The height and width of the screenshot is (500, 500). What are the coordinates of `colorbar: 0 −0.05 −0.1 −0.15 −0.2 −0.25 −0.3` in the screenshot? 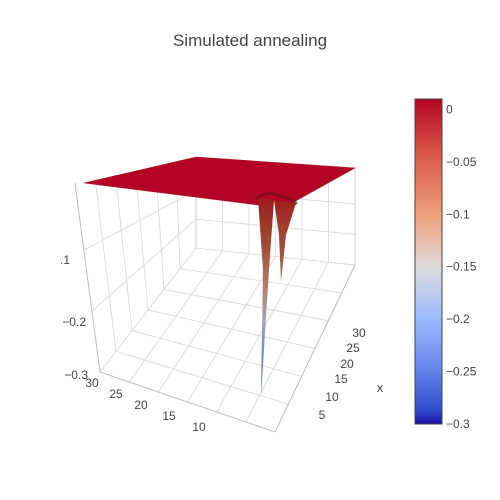 It's located at (445, 264).